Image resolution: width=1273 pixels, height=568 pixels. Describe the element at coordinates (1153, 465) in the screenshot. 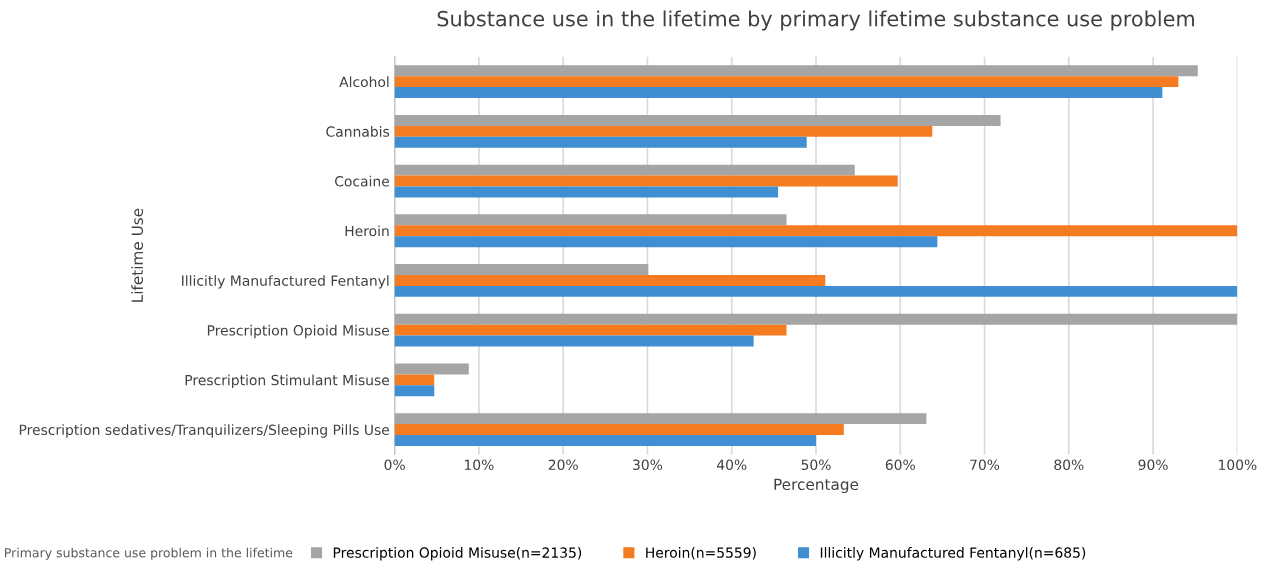

I see `x-tick-label: 90%` at that location.